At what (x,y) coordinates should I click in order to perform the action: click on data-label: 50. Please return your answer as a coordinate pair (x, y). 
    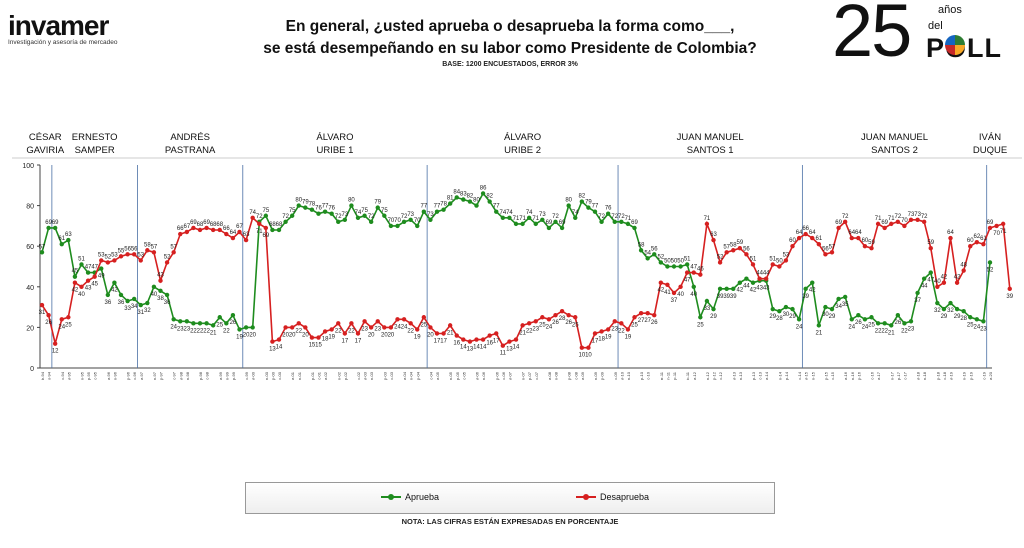
    Looking at the image, I should click on (680, 262).